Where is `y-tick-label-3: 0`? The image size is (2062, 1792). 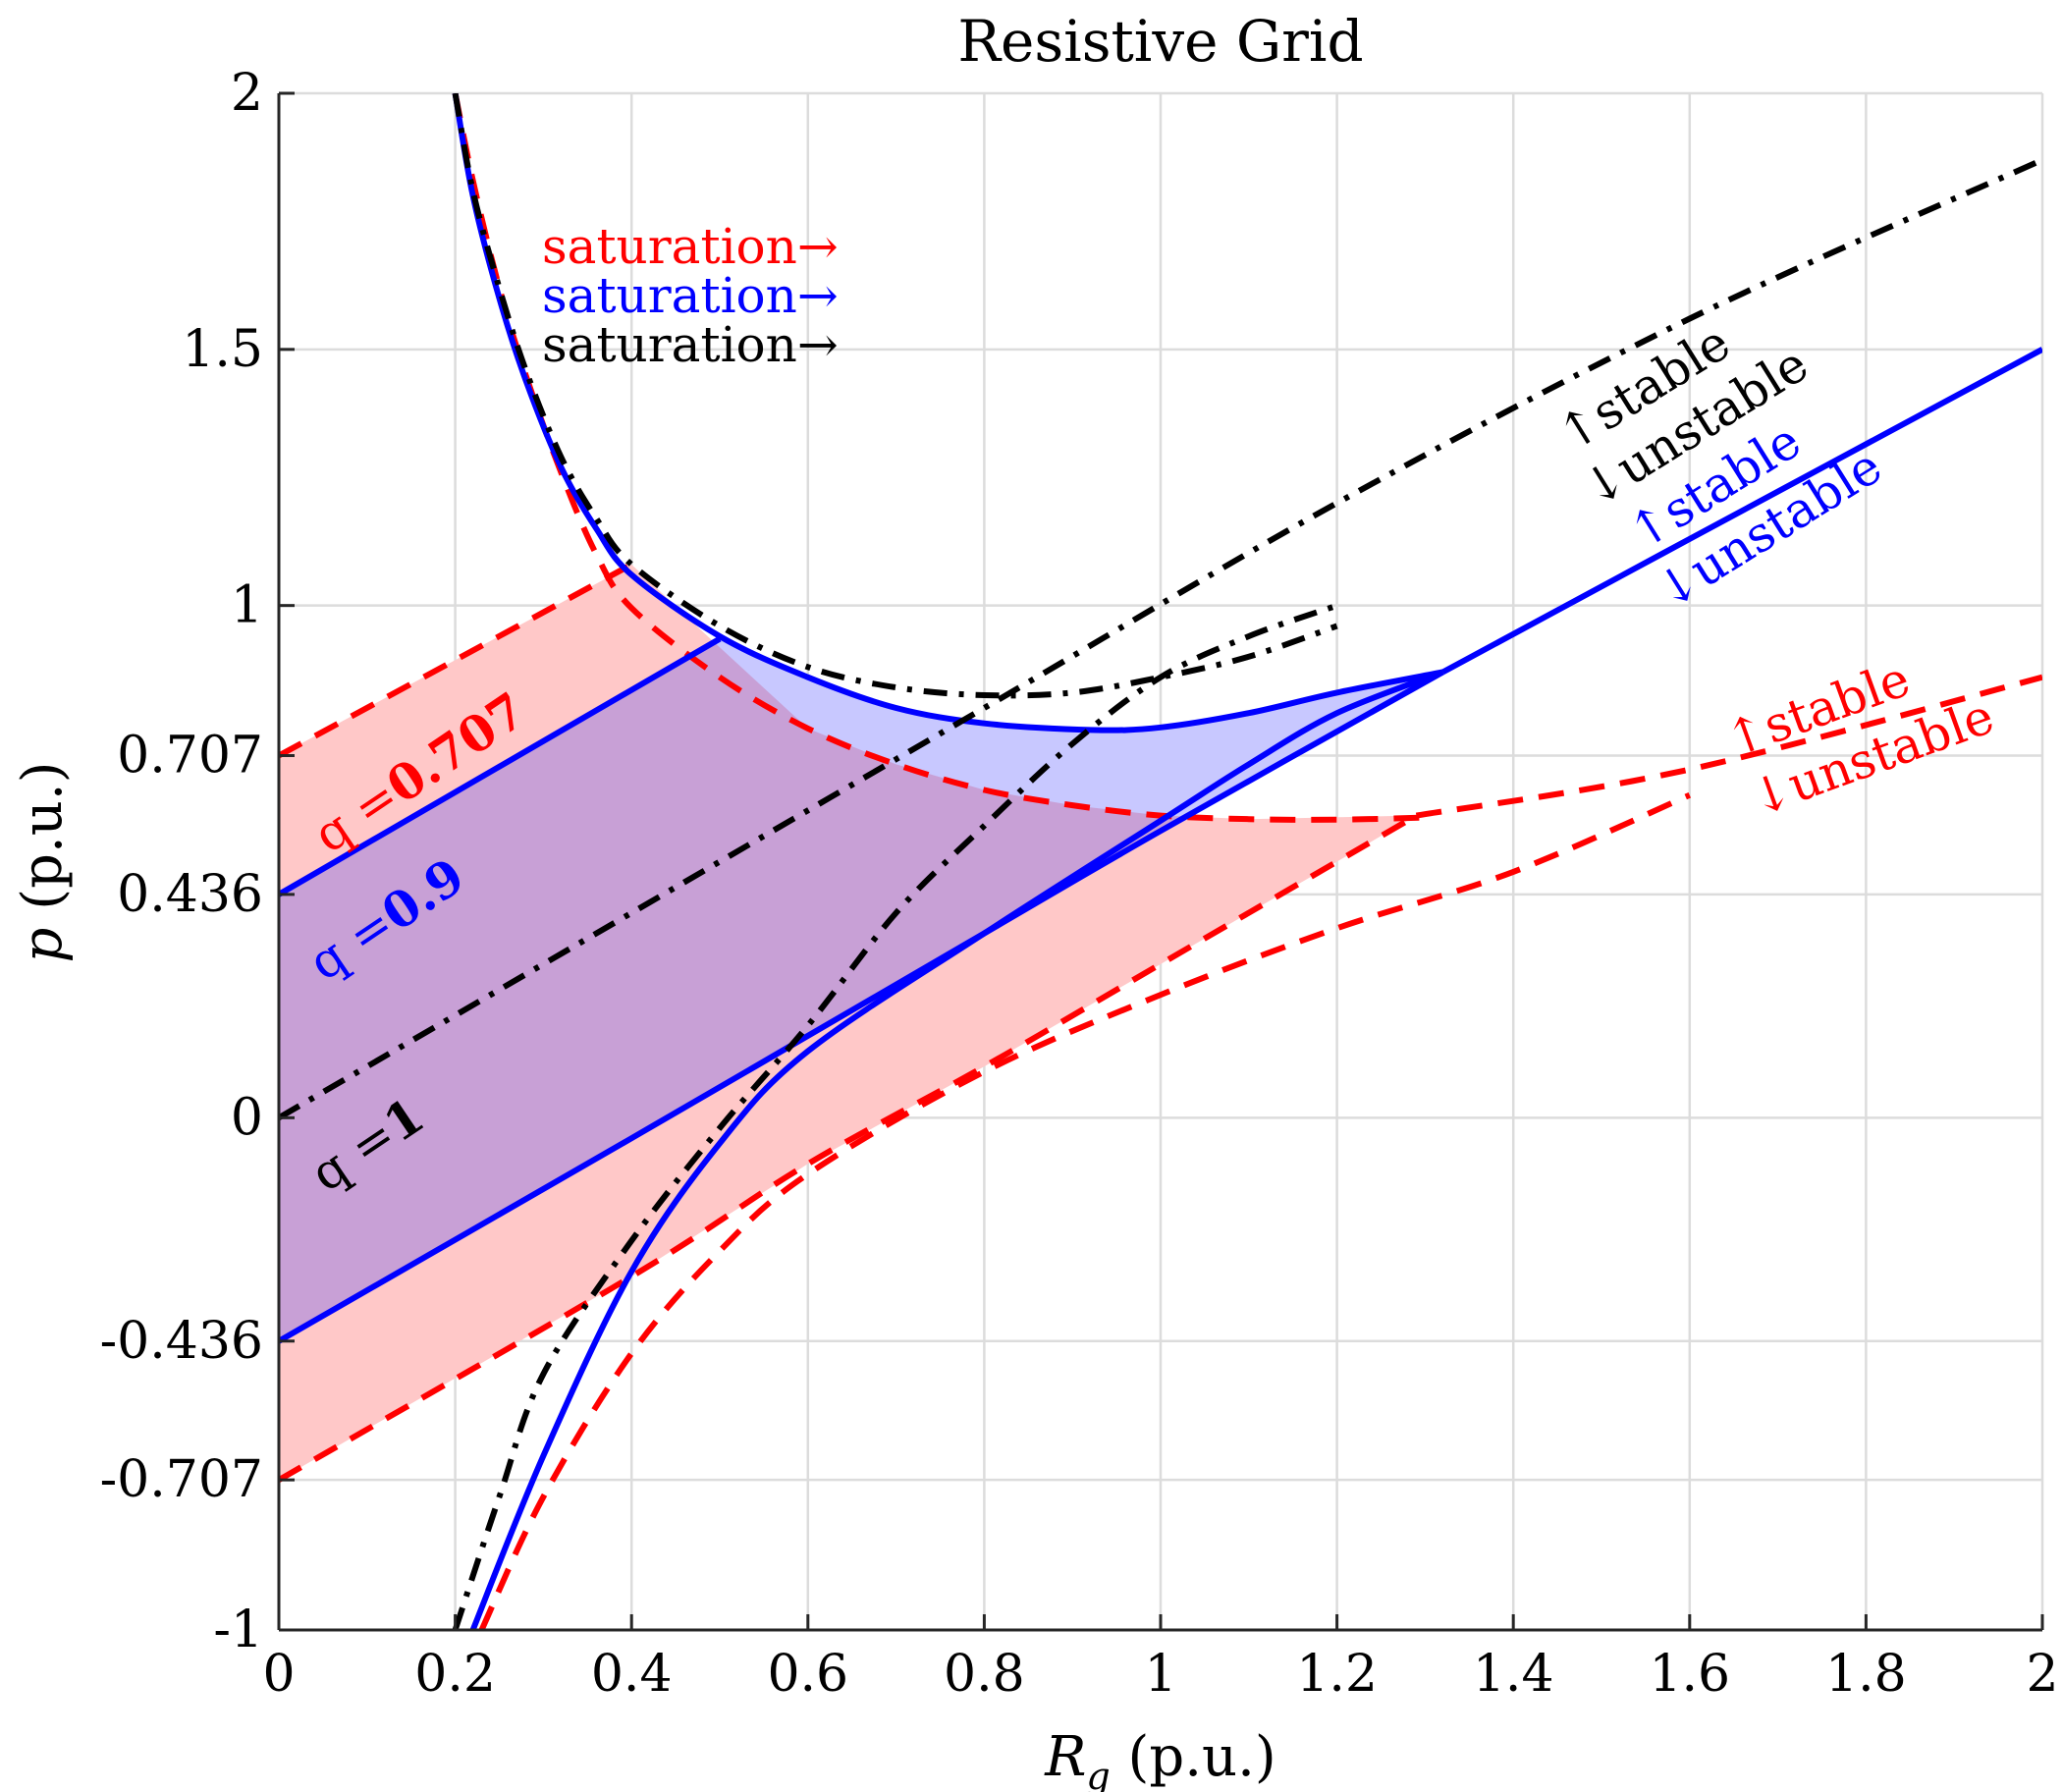 y-tick-label-3: 0 is located at coordinates (247, 1117).